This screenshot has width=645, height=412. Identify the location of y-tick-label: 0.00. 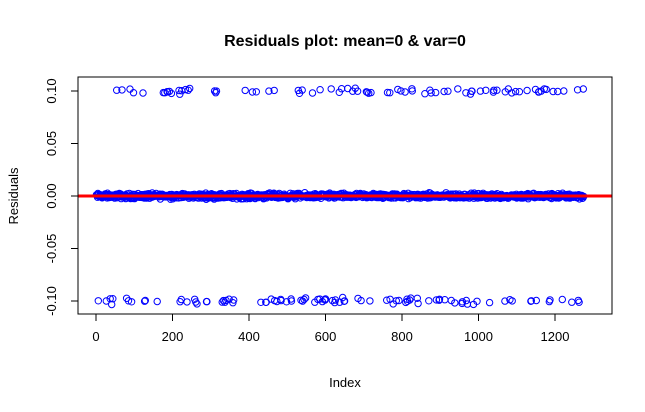
(51, 195).